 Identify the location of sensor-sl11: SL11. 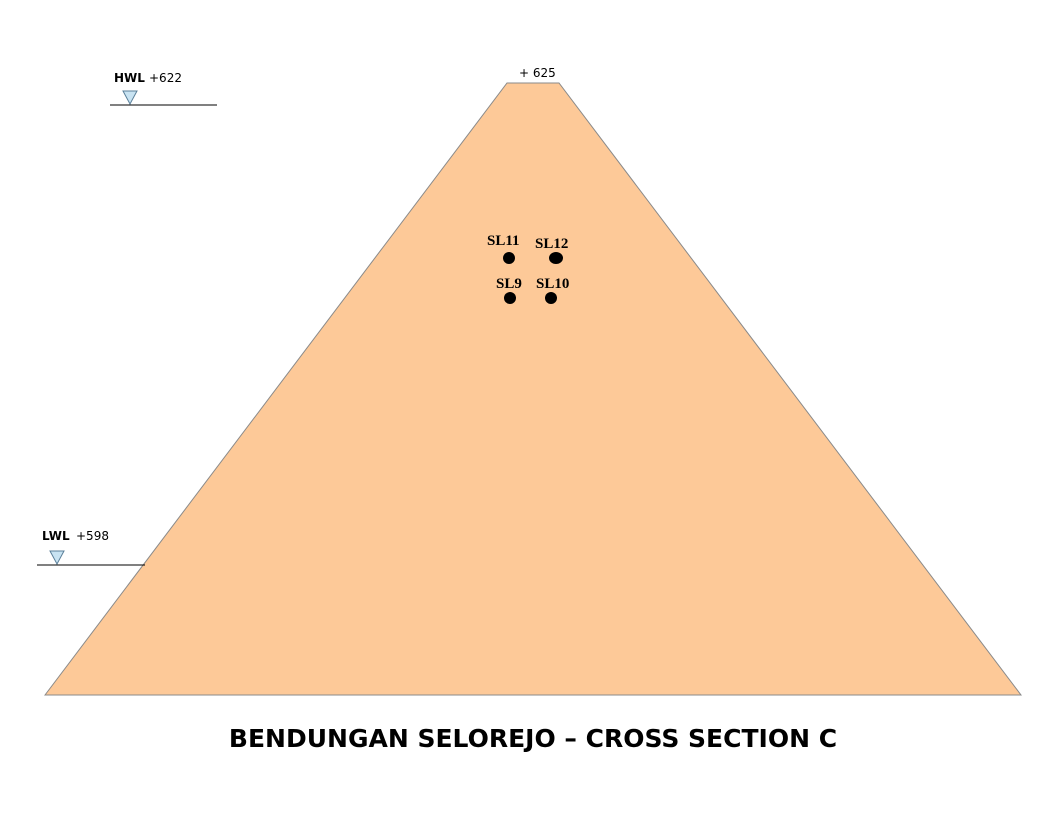
(503, 248).